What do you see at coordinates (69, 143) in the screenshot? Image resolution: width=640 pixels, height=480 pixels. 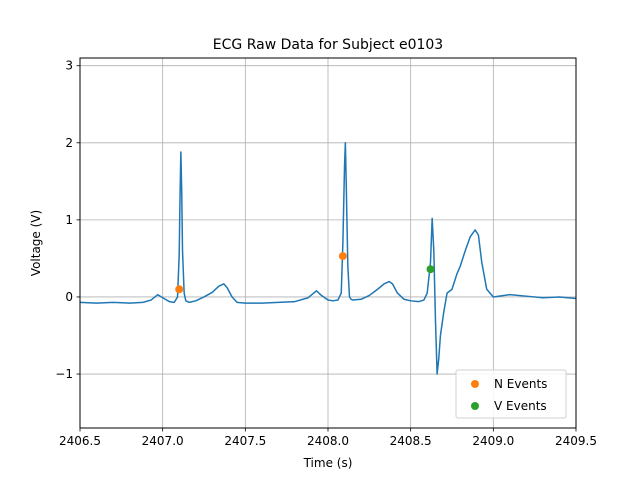 I see `y-tick-label: 2` at bounding box center [69, 143].